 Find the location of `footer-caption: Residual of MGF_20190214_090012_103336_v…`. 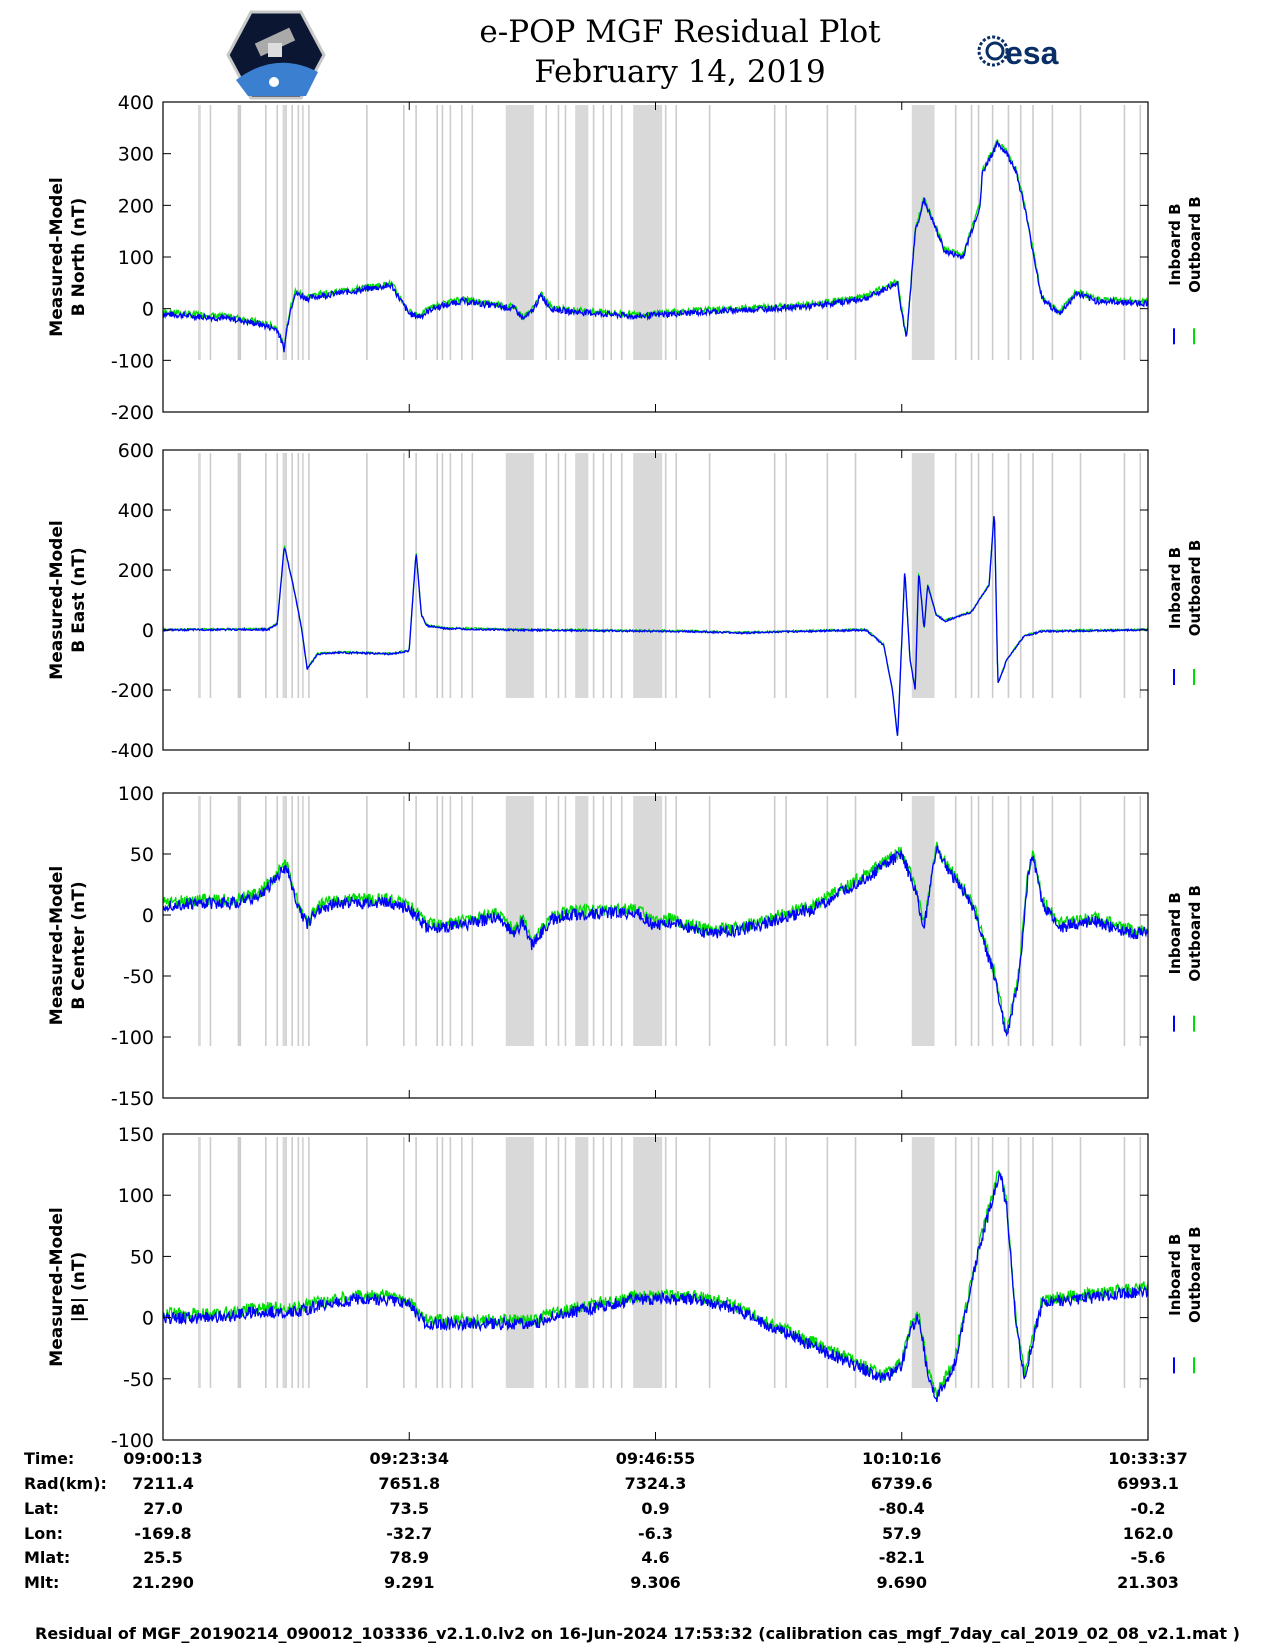

footer-caption: Residual of MGF_20190214_090012_103336_v… is located at coordinates (637, 1633).